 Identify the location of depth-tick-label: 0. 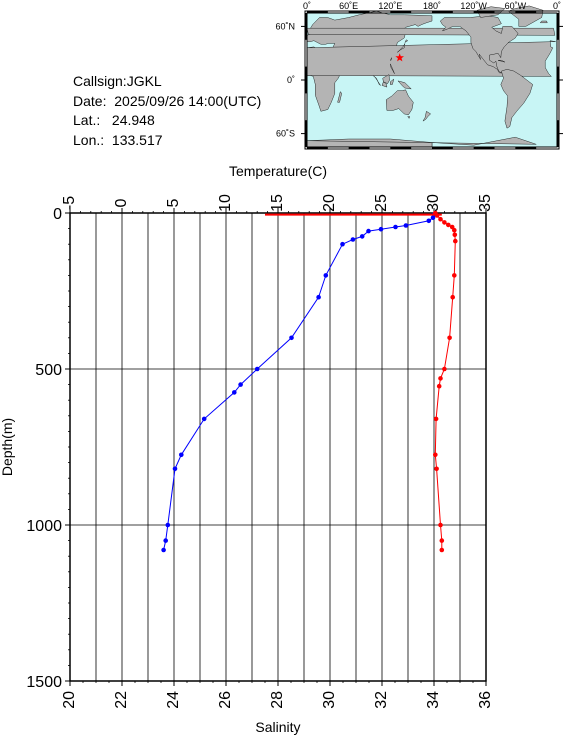
(57, 214).